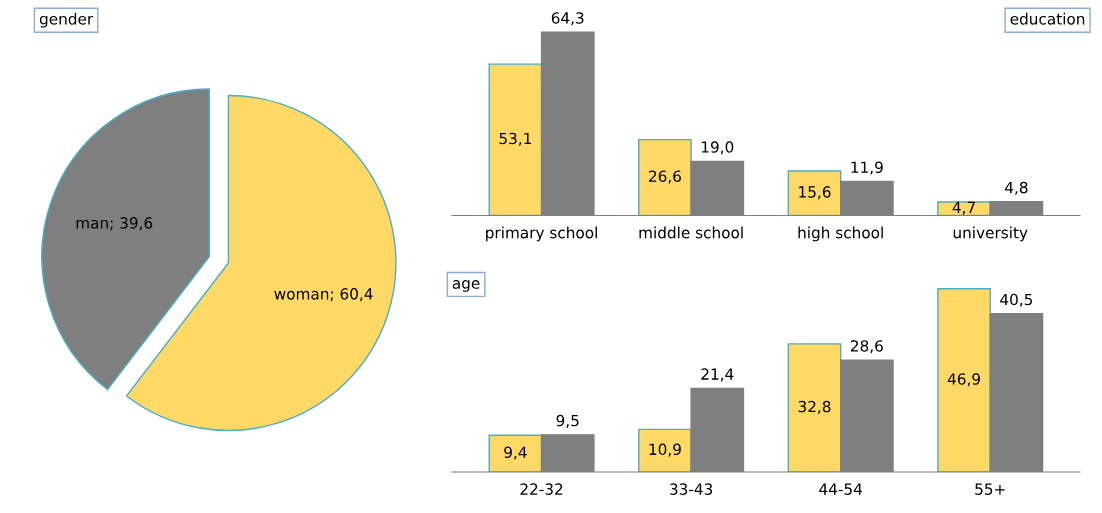 Image resolution: width=1102 pixels, height=513 pixels. Describe the element at coordinates (691, 232) in the screenshot. I see `x-tick-label: middle school` at that location.